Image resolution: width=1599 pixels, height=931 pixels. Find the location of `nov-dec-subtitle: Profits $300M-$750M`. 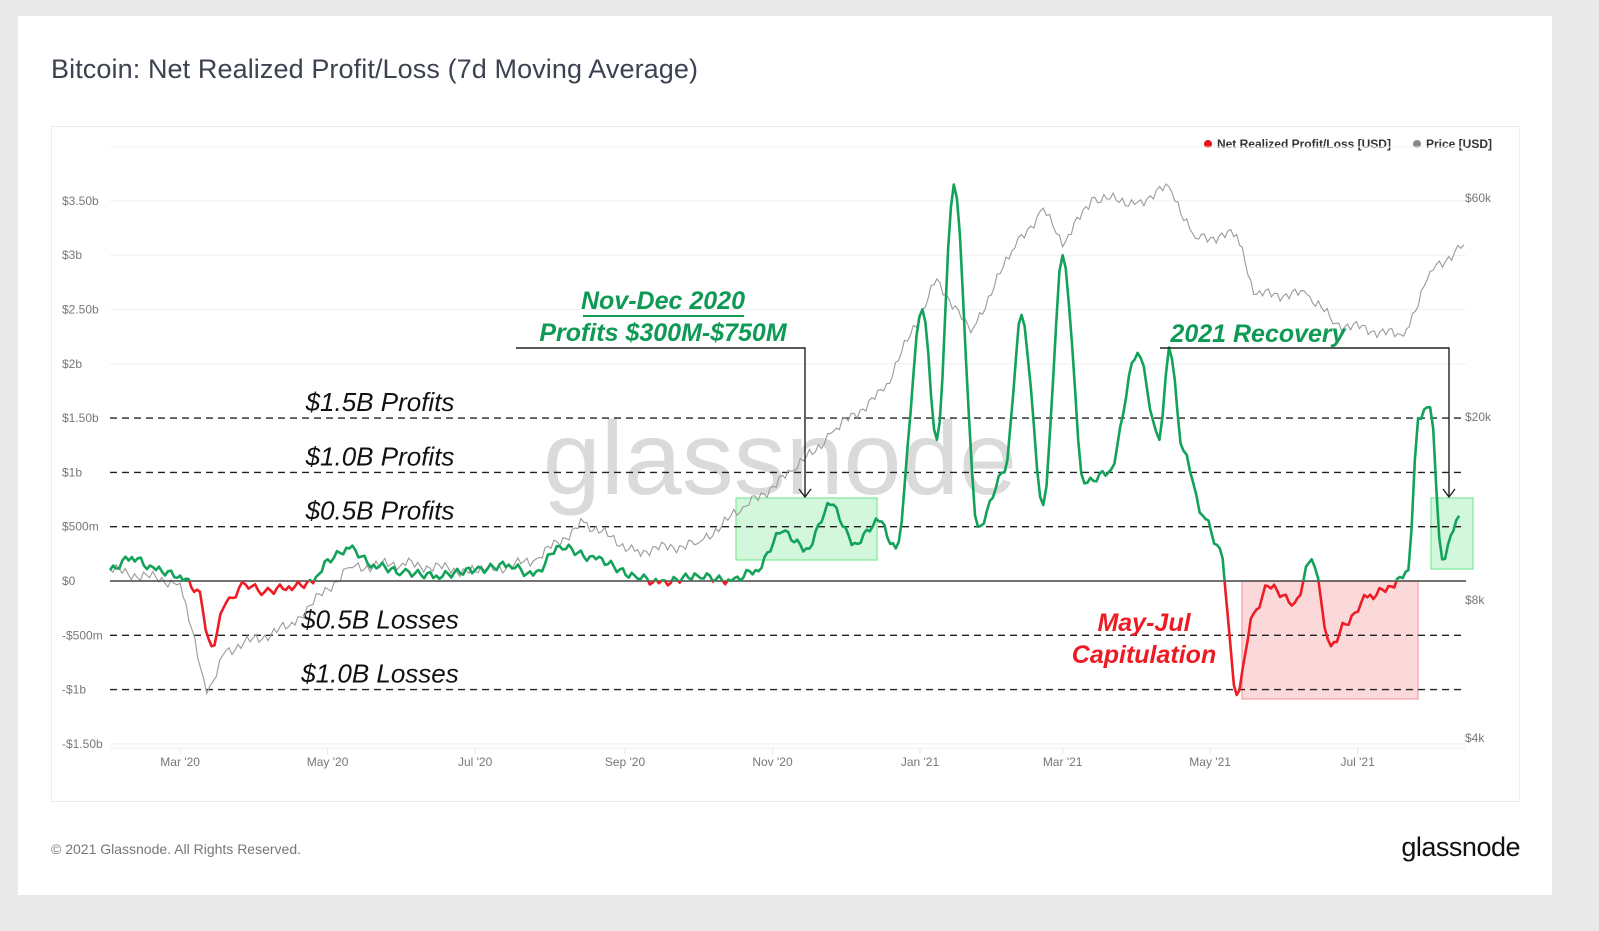

nov-dec-subtitle: Profits $300M-$750M is located at coordinates (663, 333).